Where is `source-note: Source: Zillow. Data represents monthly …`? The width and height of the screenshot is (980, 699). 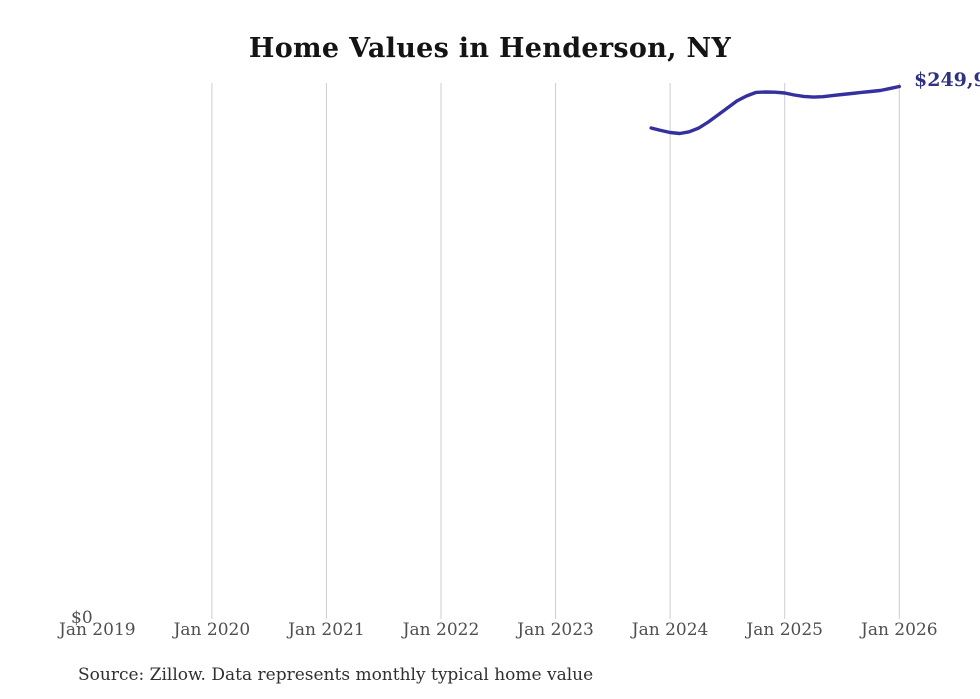
source-note: Source: Zillow. Data represents monthly … is located at coordinates (336, 675).